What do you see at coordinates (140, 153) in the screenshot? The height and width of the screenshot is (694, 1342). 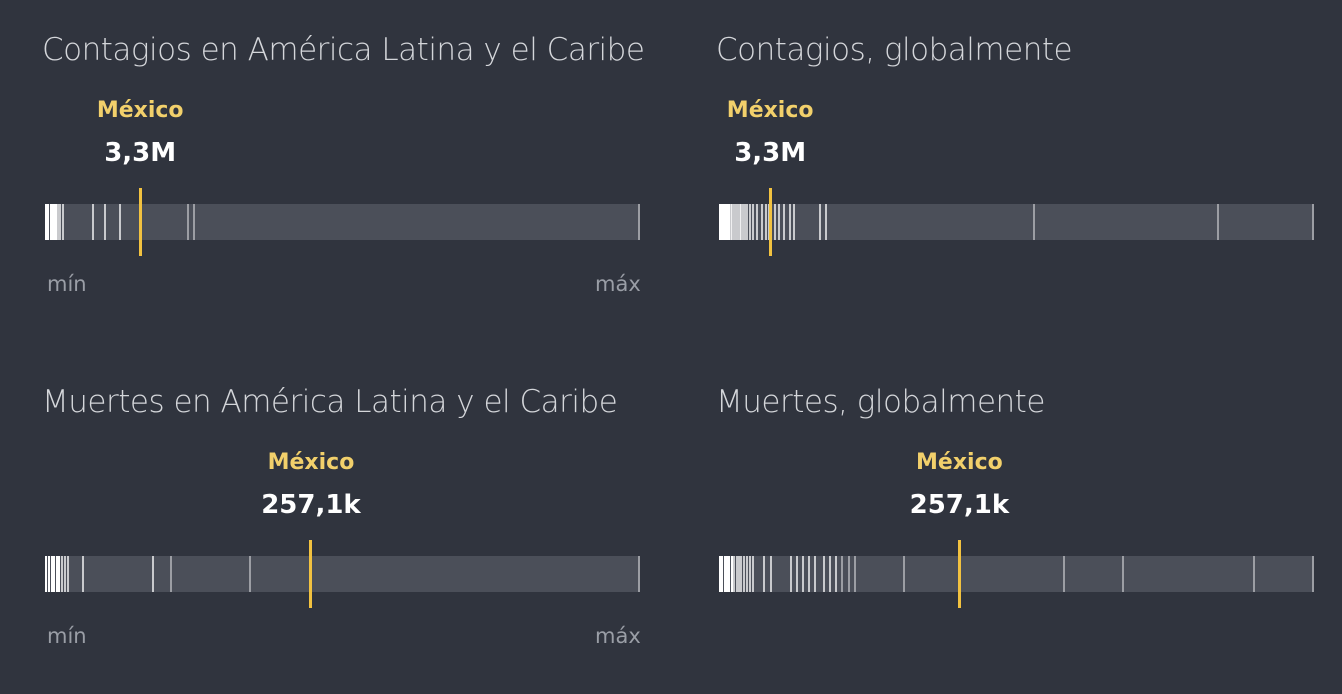 I see `highlight-value: 3,3M` at bounding box center [140, 153].